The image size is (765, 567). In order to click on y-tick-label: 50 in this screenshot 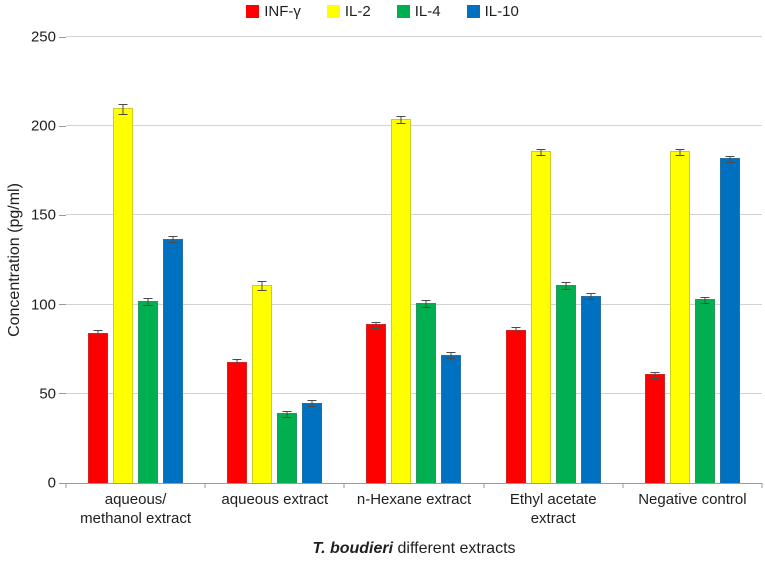, I will do `click(47, 394)`.